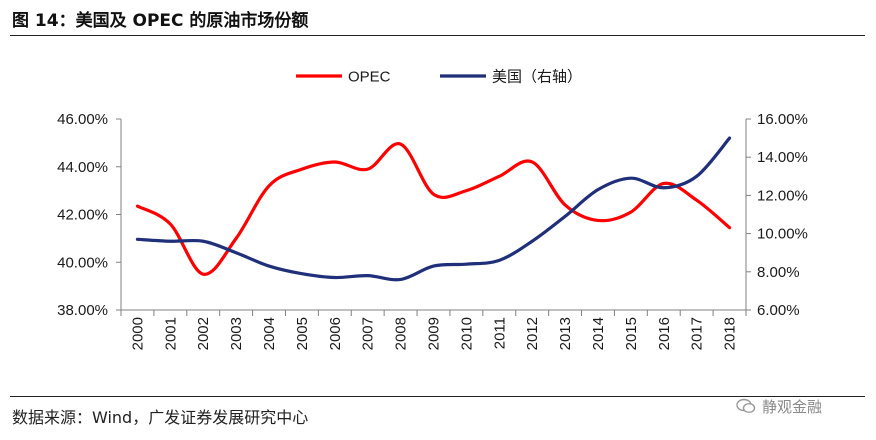 The width and height of the screenshot is (876, 440). What do you see at coordinates (82, 262) in the screenshot?
I see `left-tick-label: 40.00%` at bounding box center [82, 262].